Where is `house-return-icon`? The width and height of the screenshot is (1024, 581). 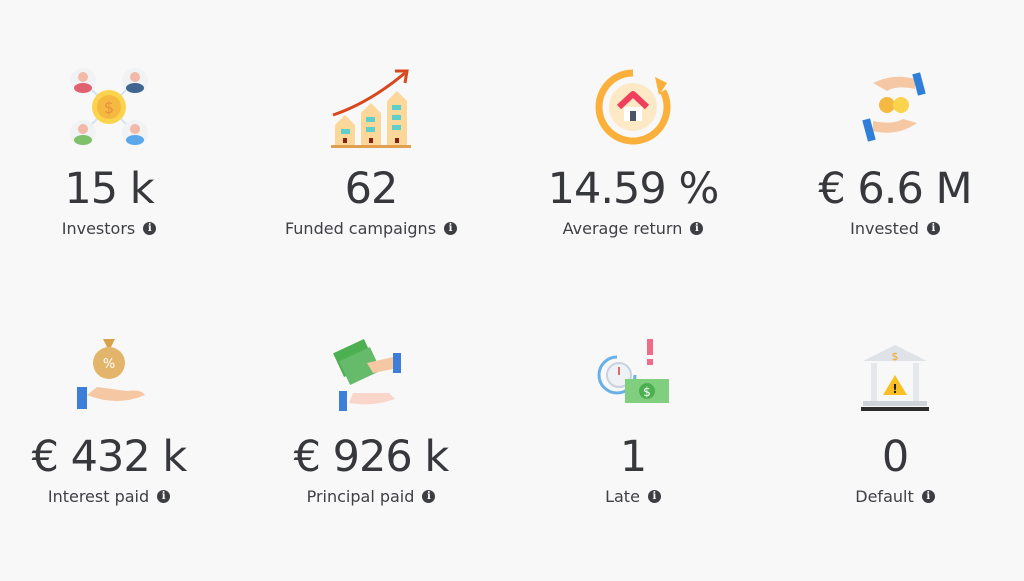
house-return-icon is located at coordinates (633, 107).